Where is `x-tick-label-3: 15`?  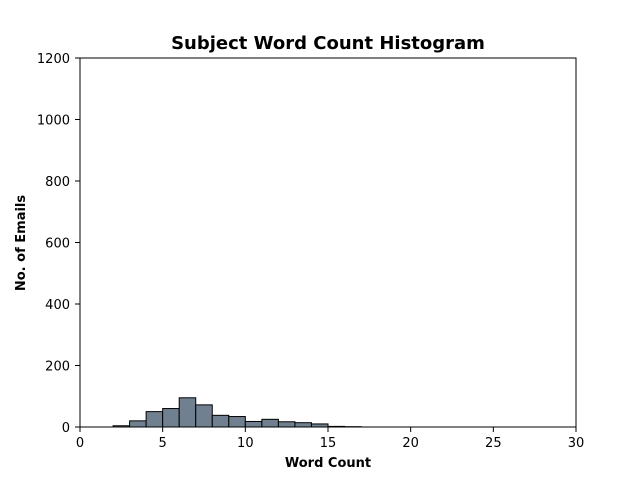
x-tick-label-3: 15 is located at coordinates (328, 443).